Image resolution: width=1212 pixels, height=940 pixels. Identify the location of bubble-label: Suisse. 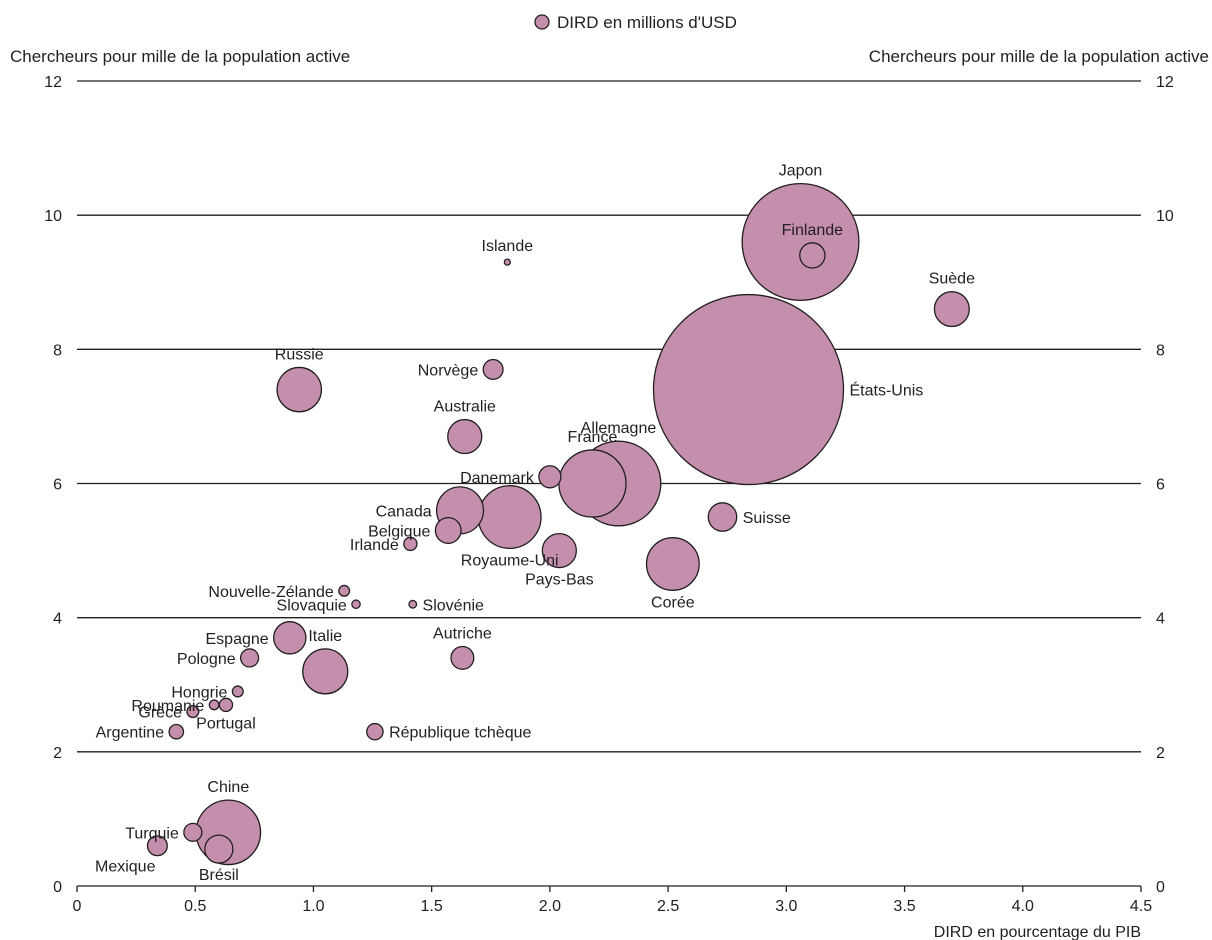
(767, 518).